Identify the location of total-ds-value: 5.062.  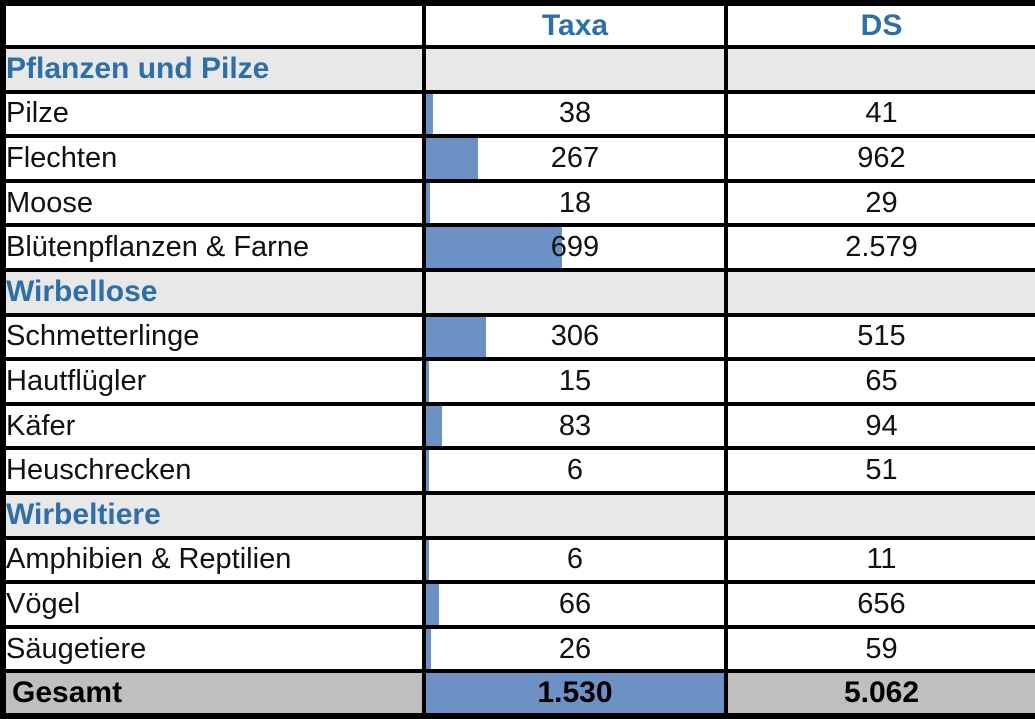
(879, 693).